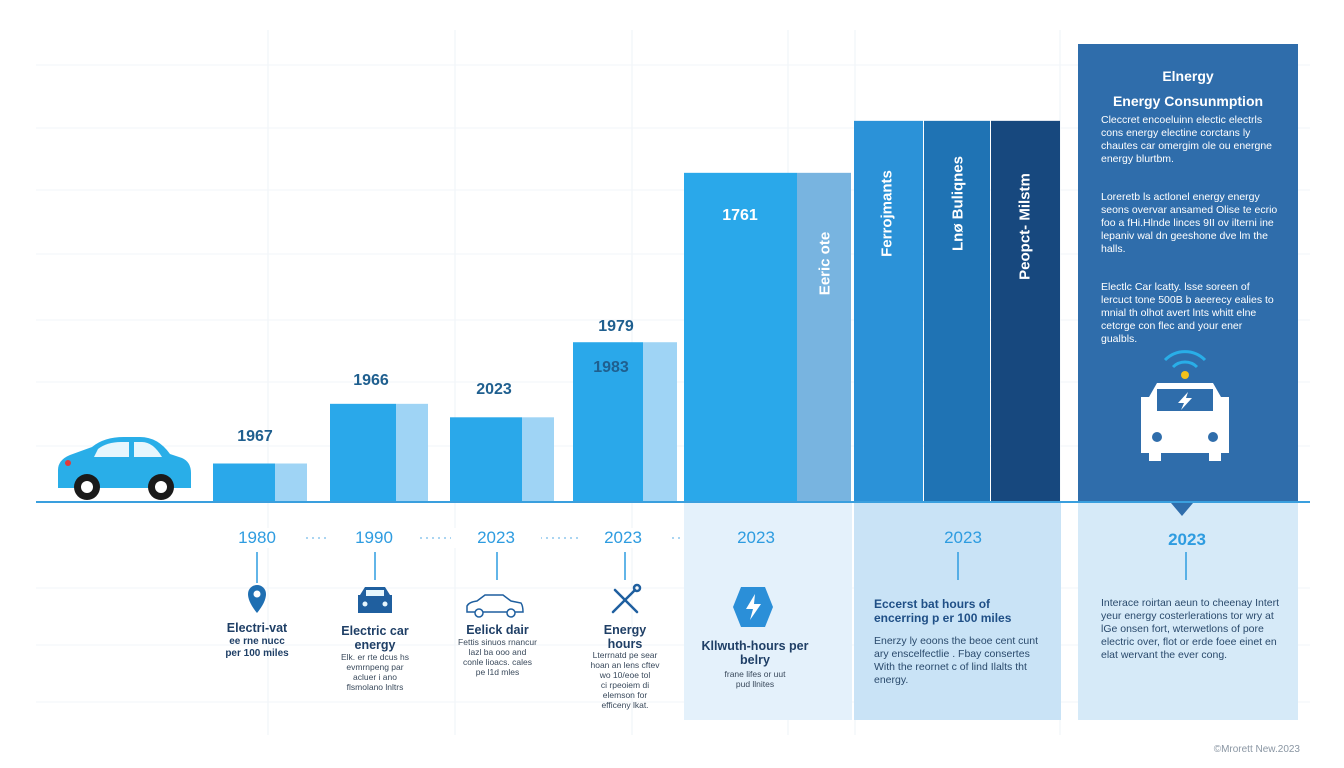  Describe the element at coordinates (721, 567) in the screenshot. I see `timeline-ticks` at that location.